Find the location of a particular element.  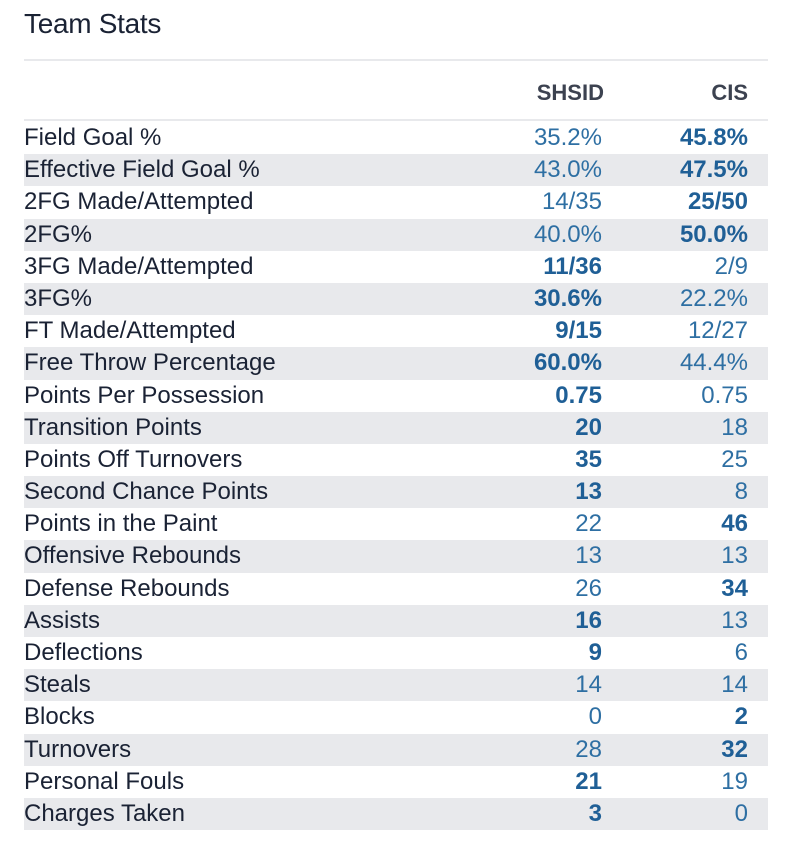

stat-value-team-a: 9/15 is located at coordinates (578, 331).